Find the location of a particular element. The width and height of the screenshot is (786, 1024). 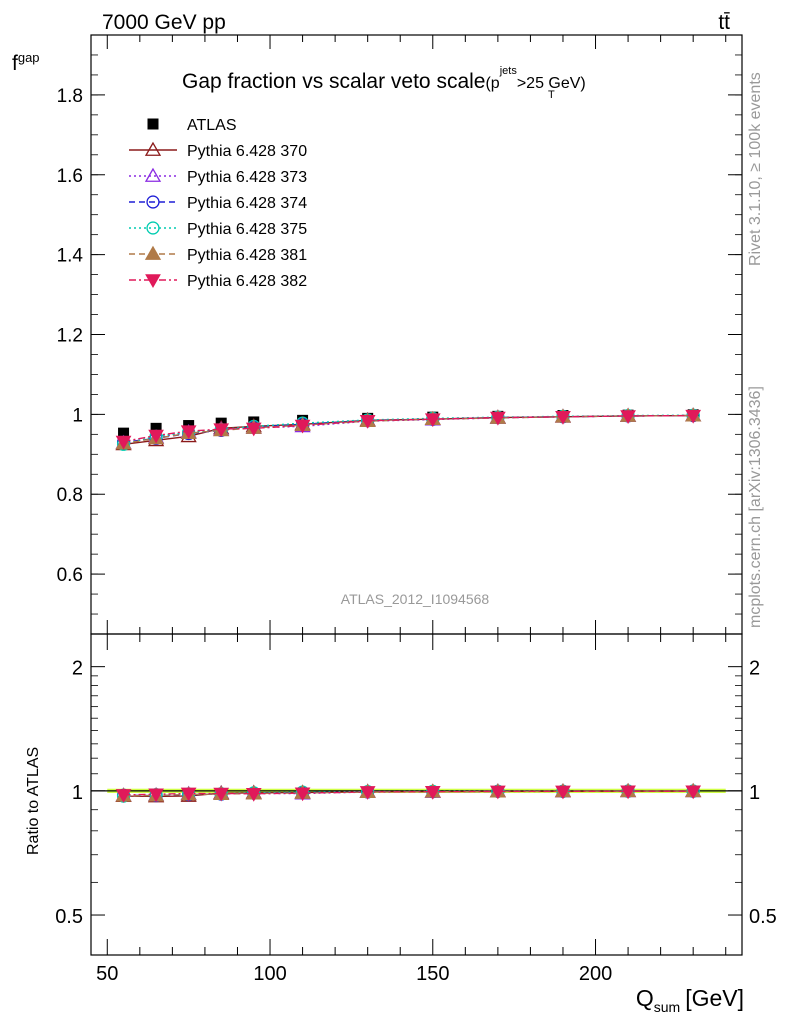

plot-title-cut-tail: >25 GeV) is located at coordinates (551, 83).